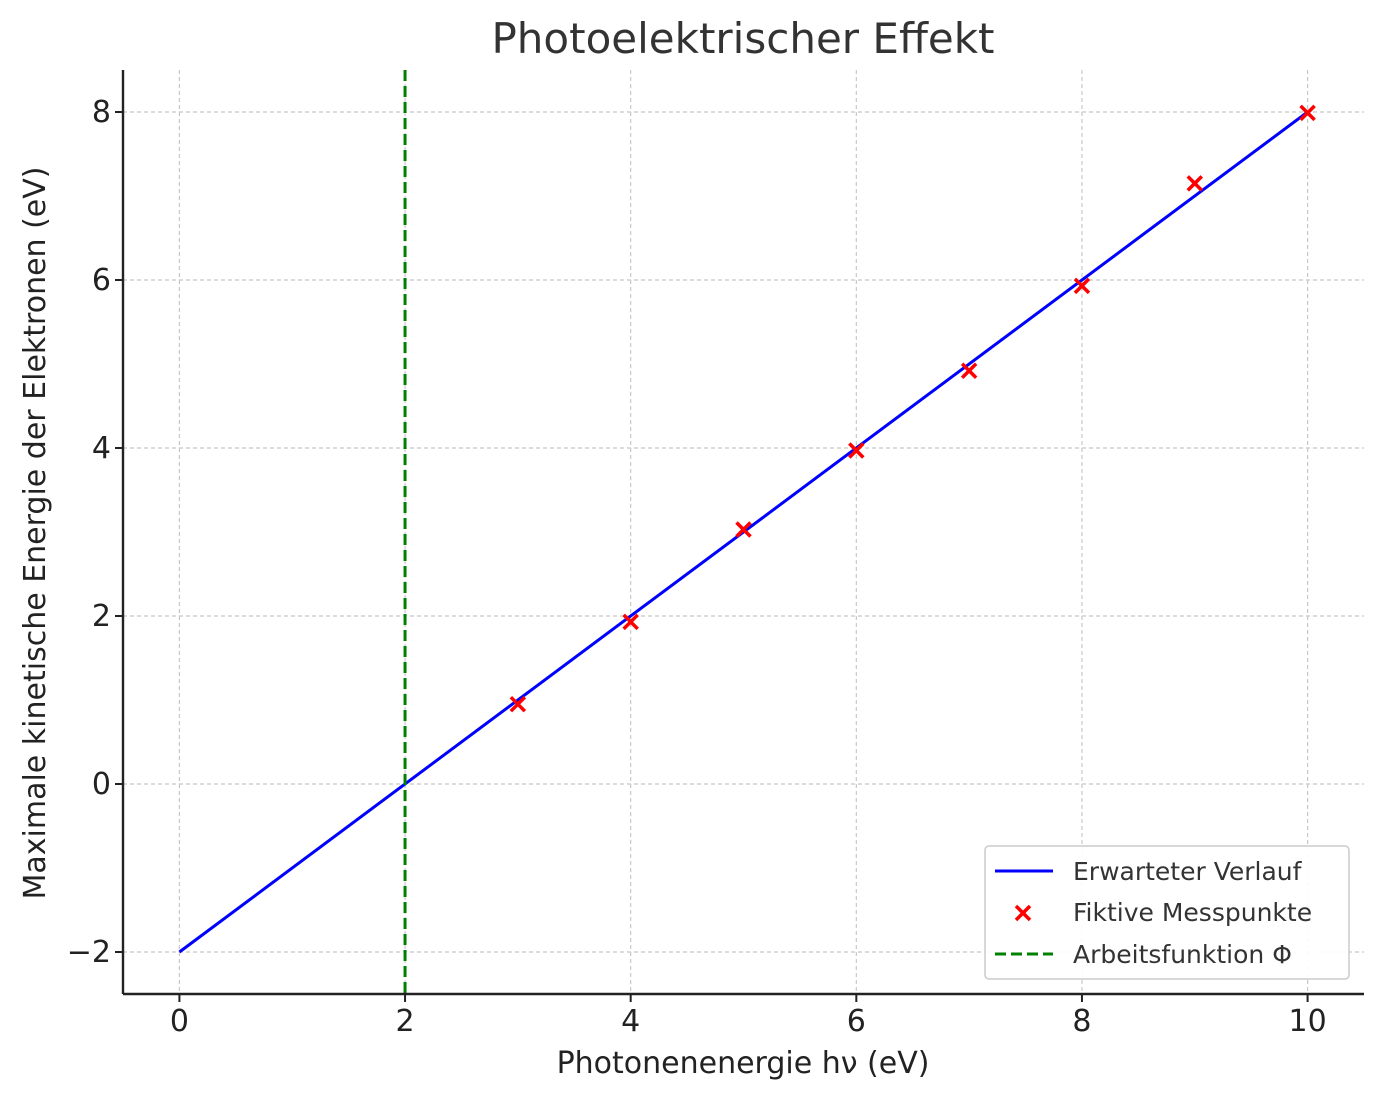 This screenshot has height=1101, width=1383. What do you see at coordinates (743, 1063) in the screenshot?
I see `x-axis-title: Photonenenergie hν (eV)` at bounding box center [743, 1063].